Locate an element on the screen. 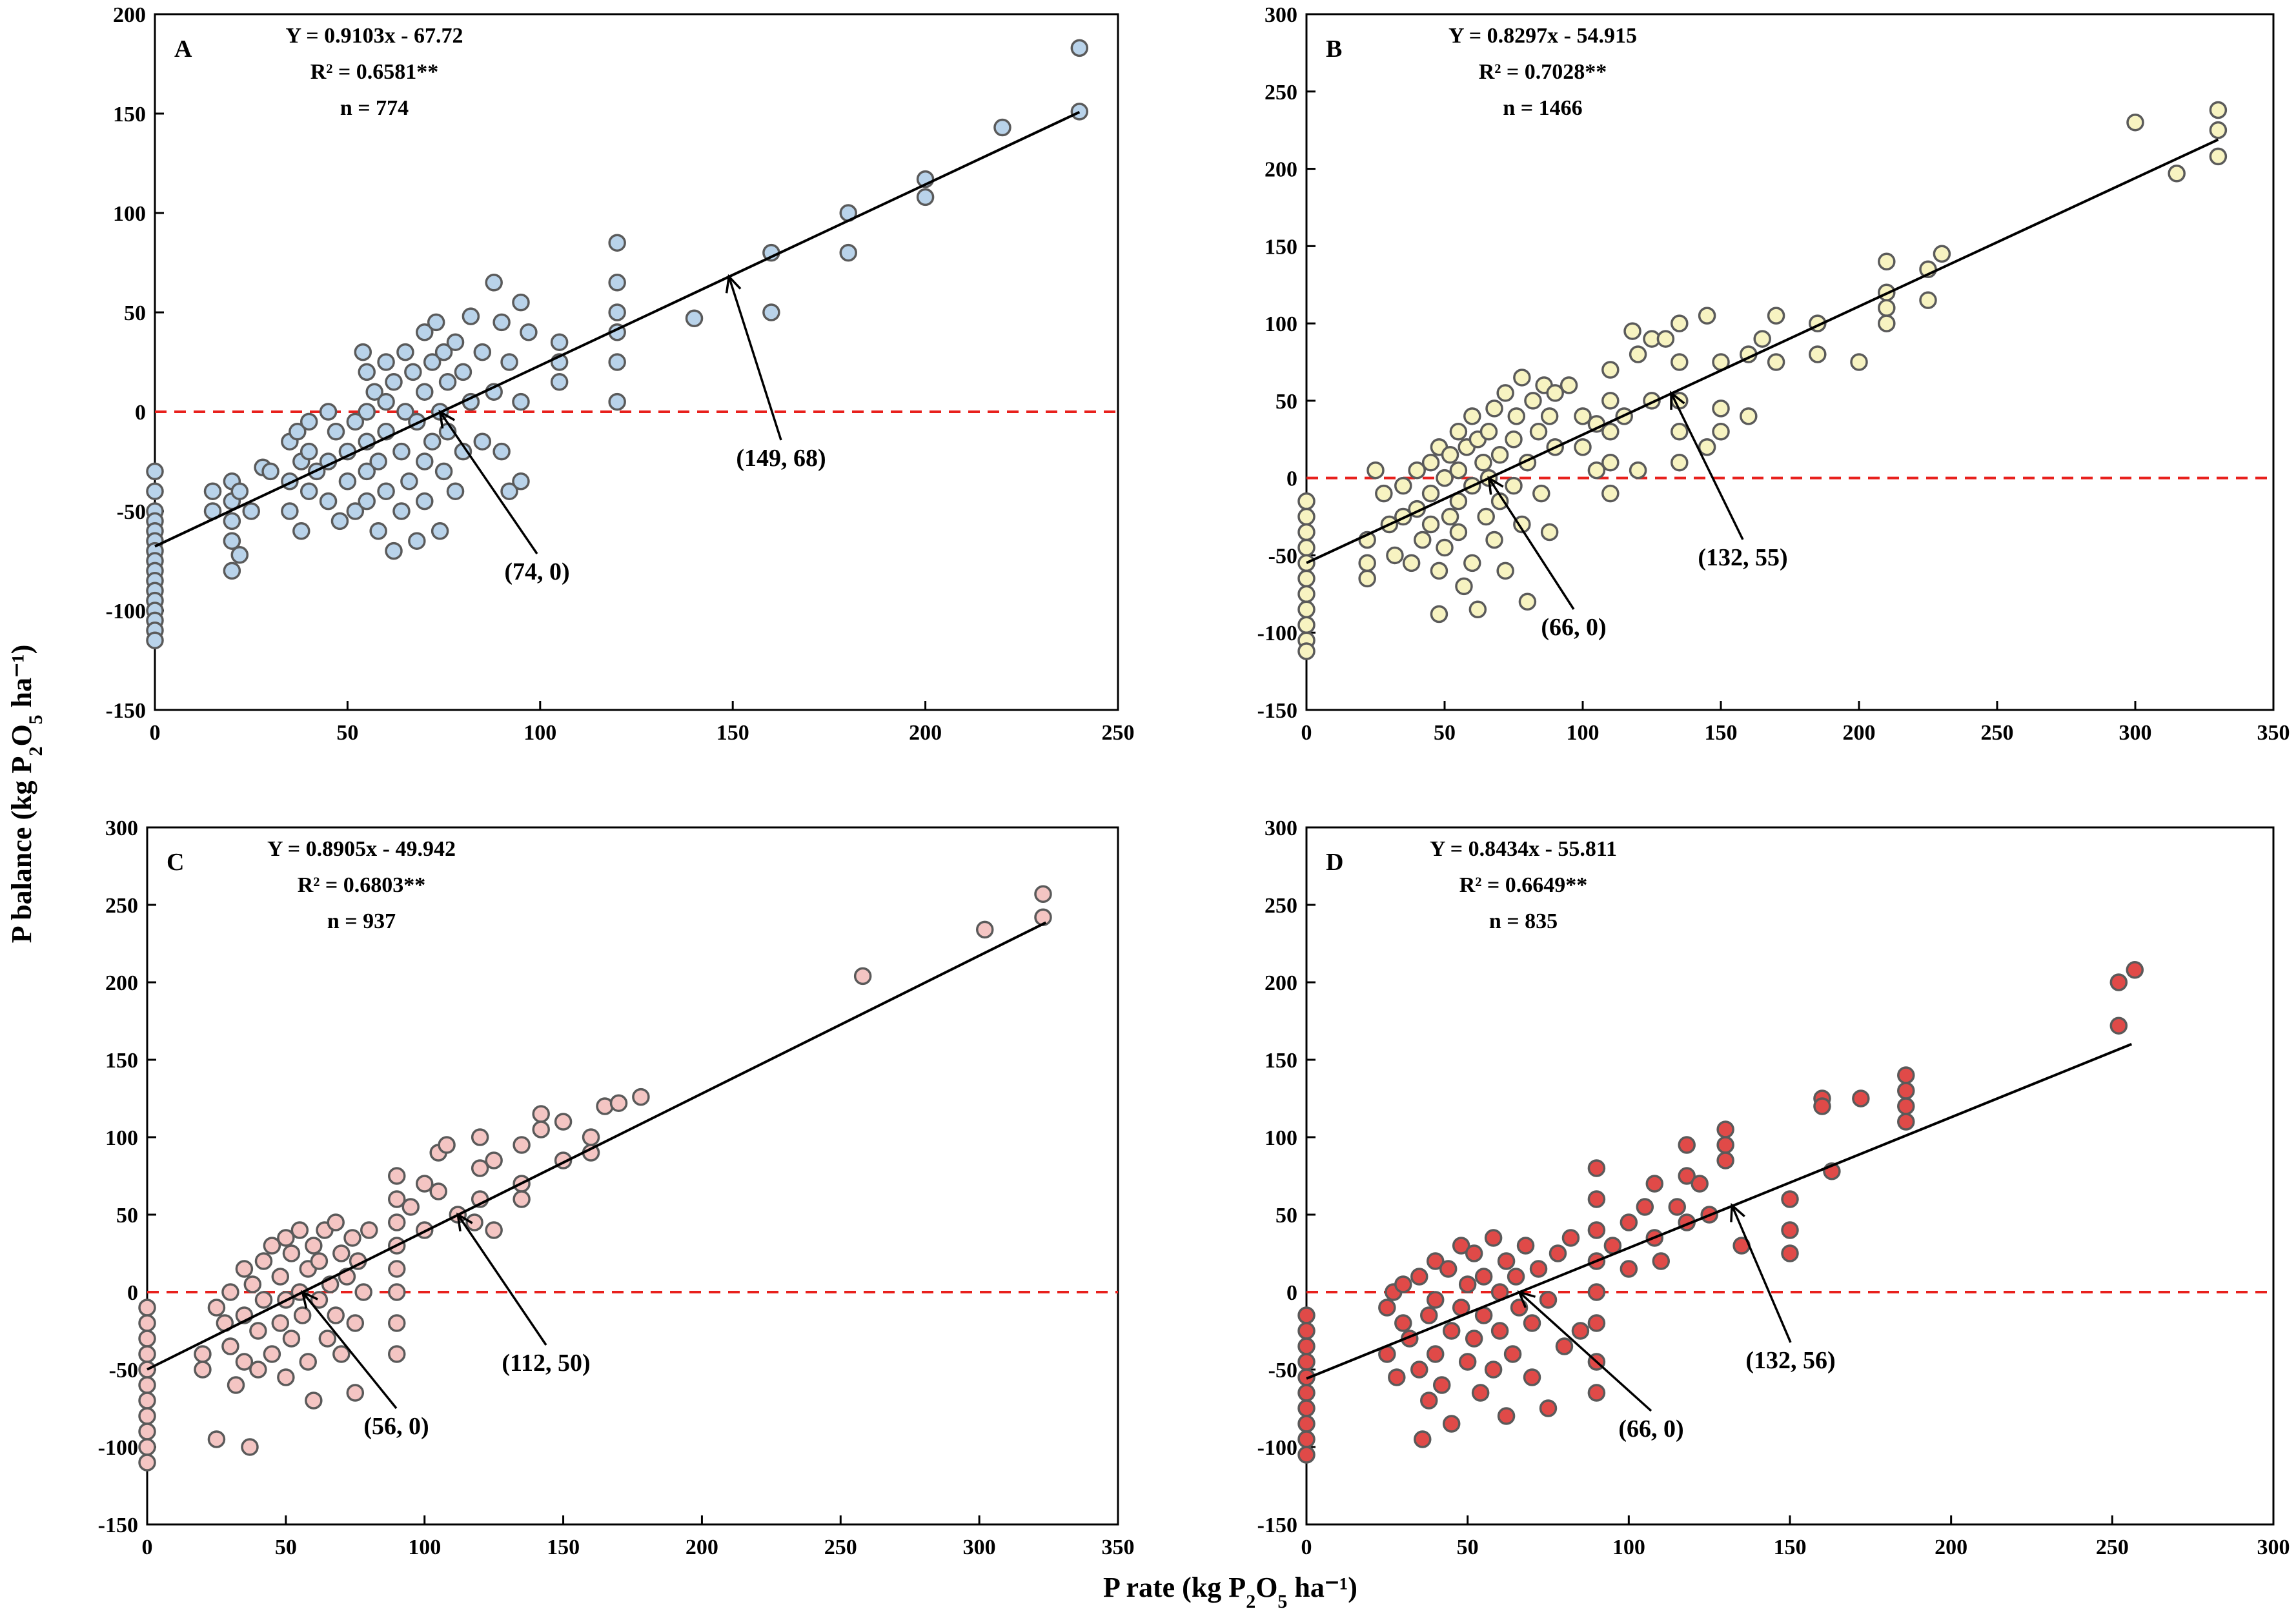 The image size is (2296, 1609). x-tick-label: 0 is located at coordinates (155, 733).